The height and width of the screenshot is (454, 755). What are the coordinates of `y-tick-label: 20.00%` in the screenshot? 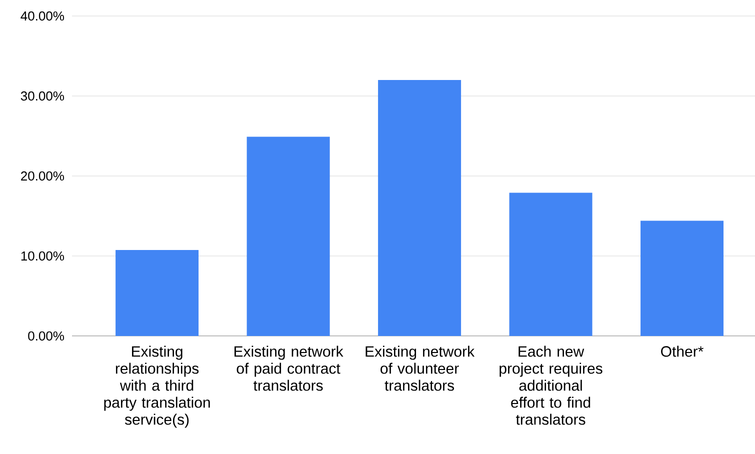 It's located at (42, 176).